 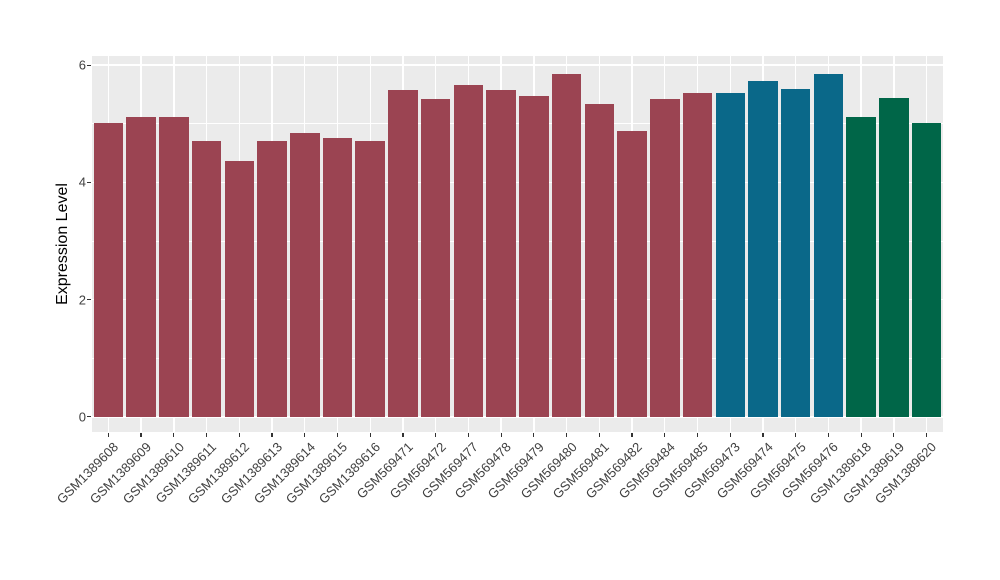 I want to click on y-tick-label: 6, so click(x=82, y=65).